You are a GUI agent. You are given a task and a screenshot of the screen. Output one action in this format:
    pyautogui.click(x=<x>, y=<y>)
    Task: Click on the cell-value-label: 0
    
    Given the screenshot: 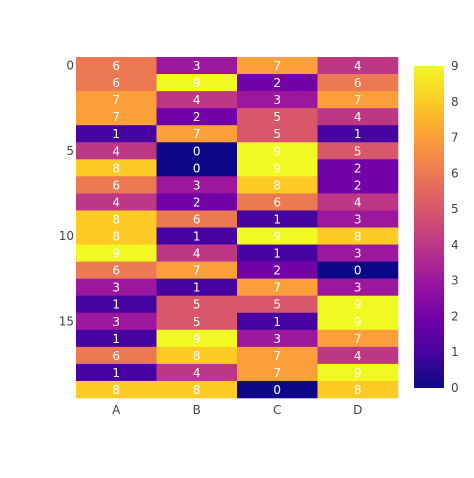 What is the action you would take?
    pyautogui.click(x=197, y=151)
    